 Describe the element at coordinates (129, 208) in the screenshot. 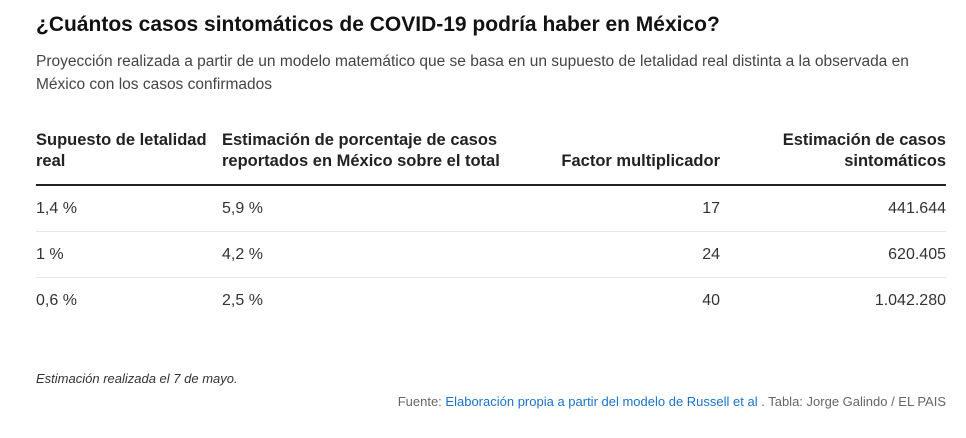

I see `cell-letalidad: 1,4 %` at that location.